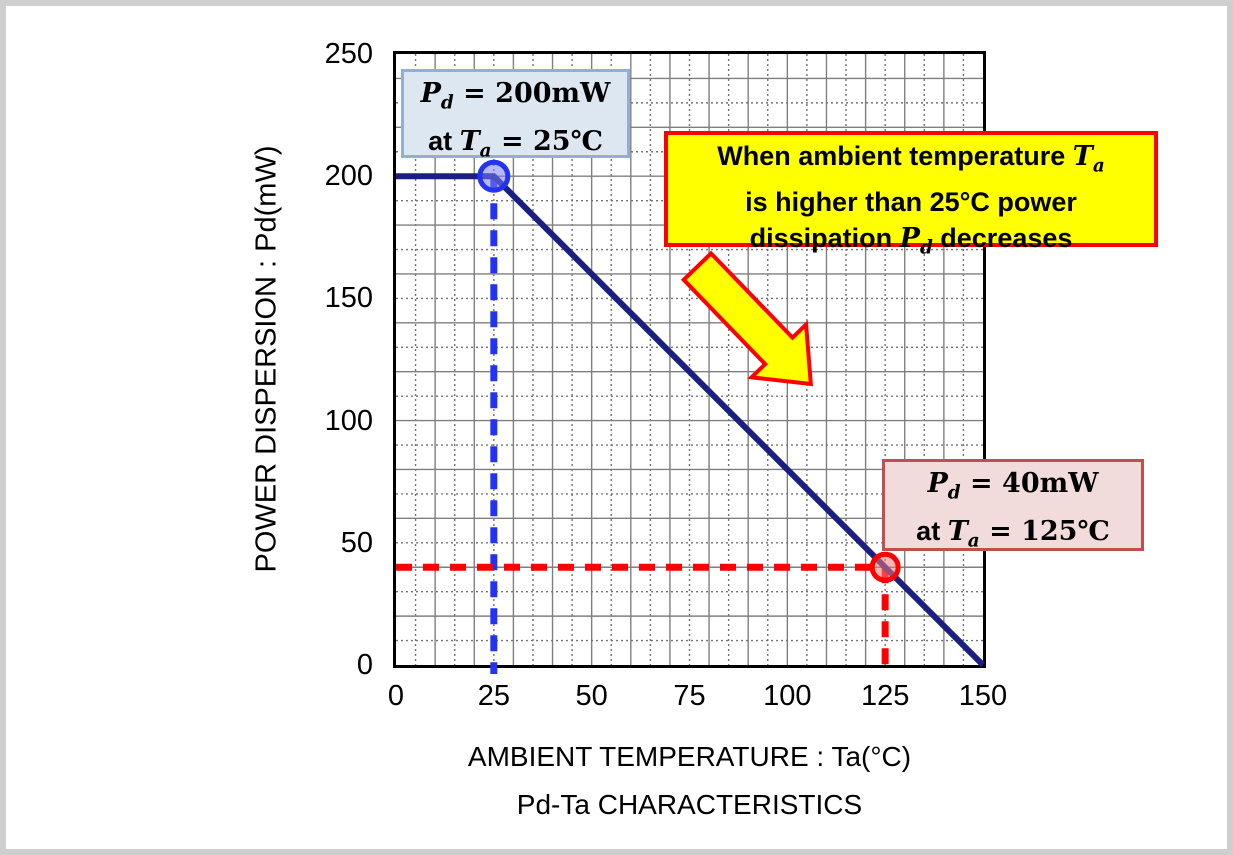  I want to click on callout-line3: dissipation Pd decreases, so click(911, 241).